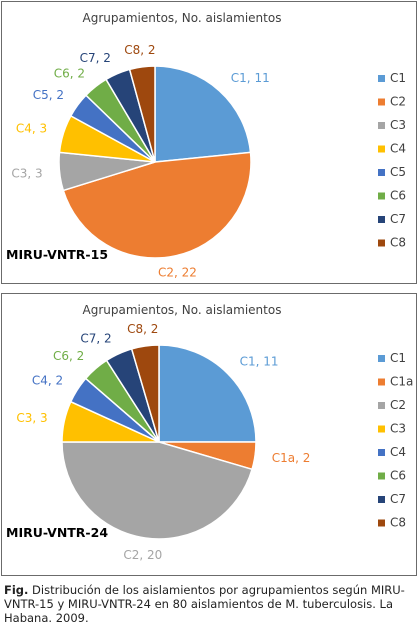 Image resolution: width=420 pixels, height=633 pixels. What do you see at coordinates (57, 254) in the screenshot?
I see `panel-label: MIRU-VNTR-15` at bounding box center [57, 254].